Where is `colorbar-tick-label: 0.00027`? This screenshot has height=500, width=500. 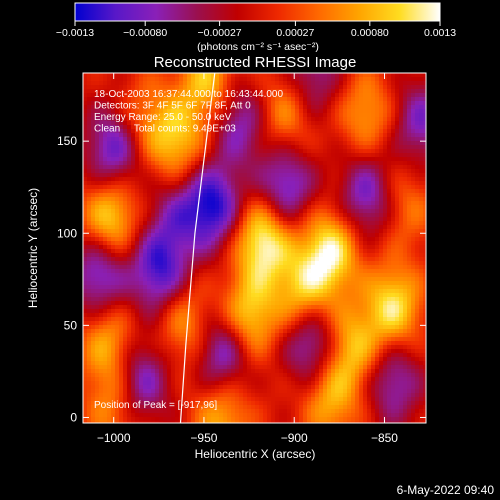 colorbar-tick-label: 0.00027 is located at coordinates (295, 33).